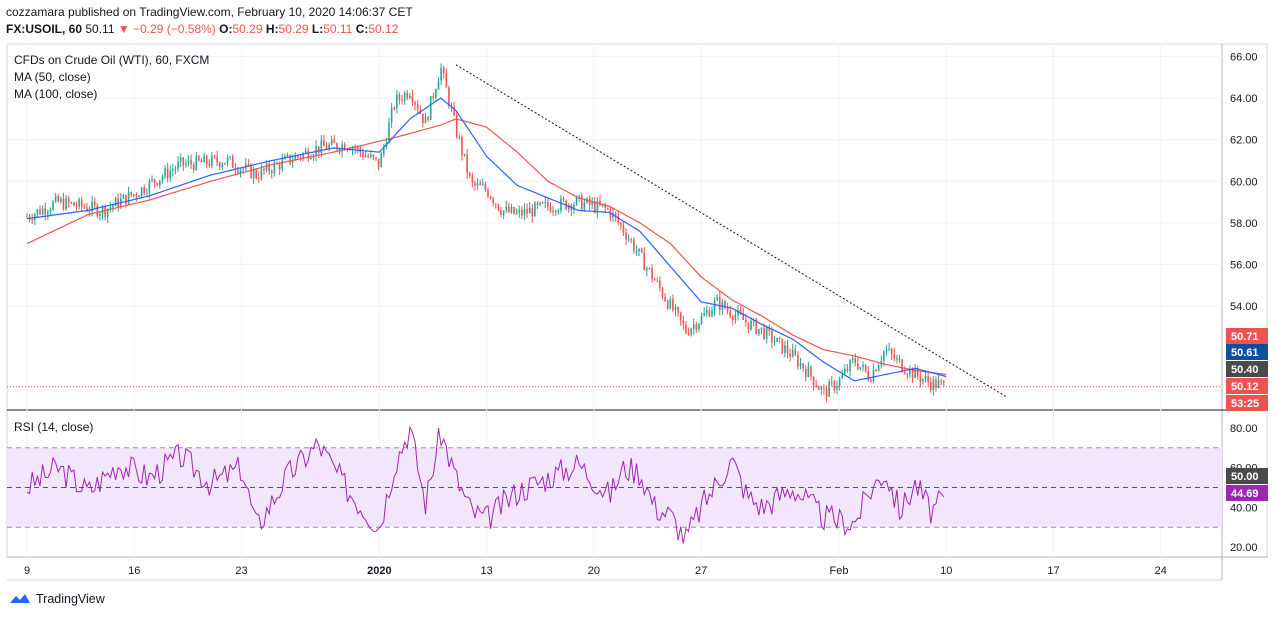 The image size is (1274, 618). I want to click on symbol-label: FX:USOIL, 60, so click(44, 29).